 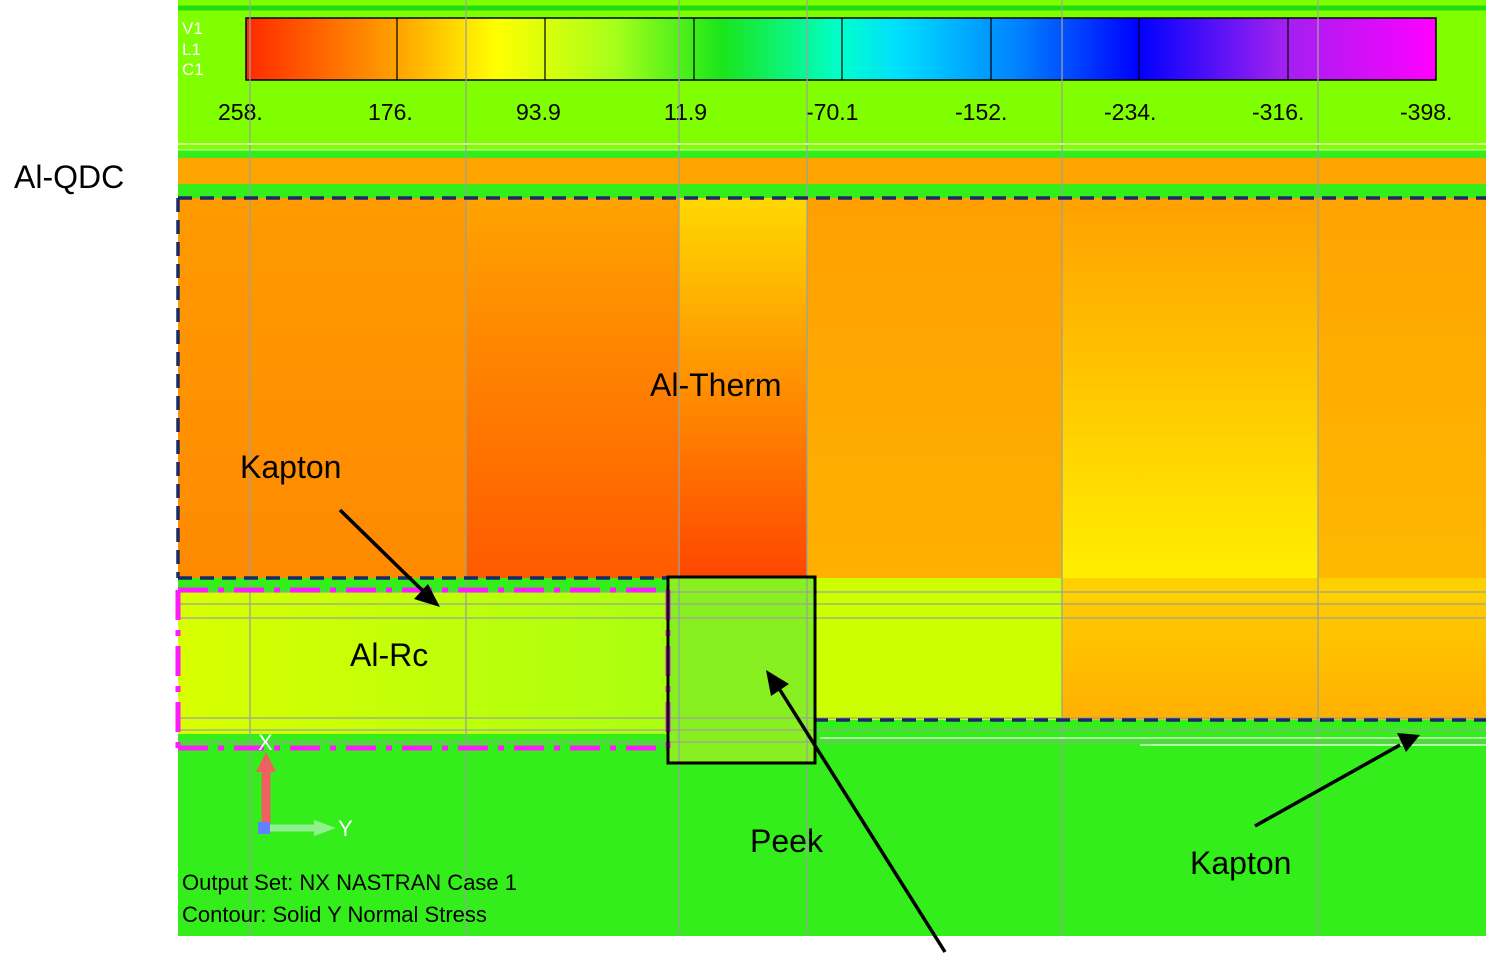 I want to click on viewport-tag: V1, so click(x=192, y=28).